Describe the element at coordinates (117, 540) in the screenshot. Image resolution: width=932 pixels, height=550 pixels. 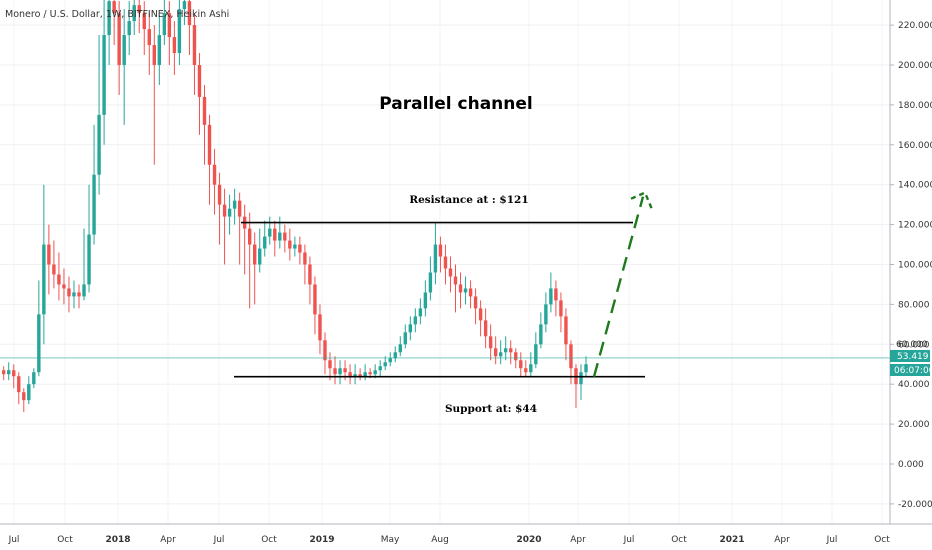
I see `x-tick-label: 2018` at that location.